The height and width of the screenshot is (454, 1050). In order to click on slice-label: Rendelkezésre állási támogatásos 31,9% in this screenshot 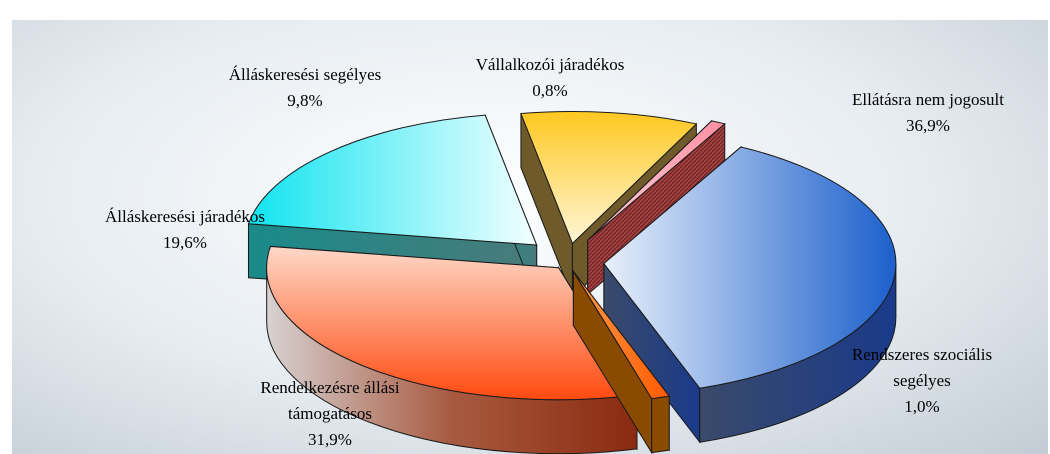, I will do `click(330, 413)`.